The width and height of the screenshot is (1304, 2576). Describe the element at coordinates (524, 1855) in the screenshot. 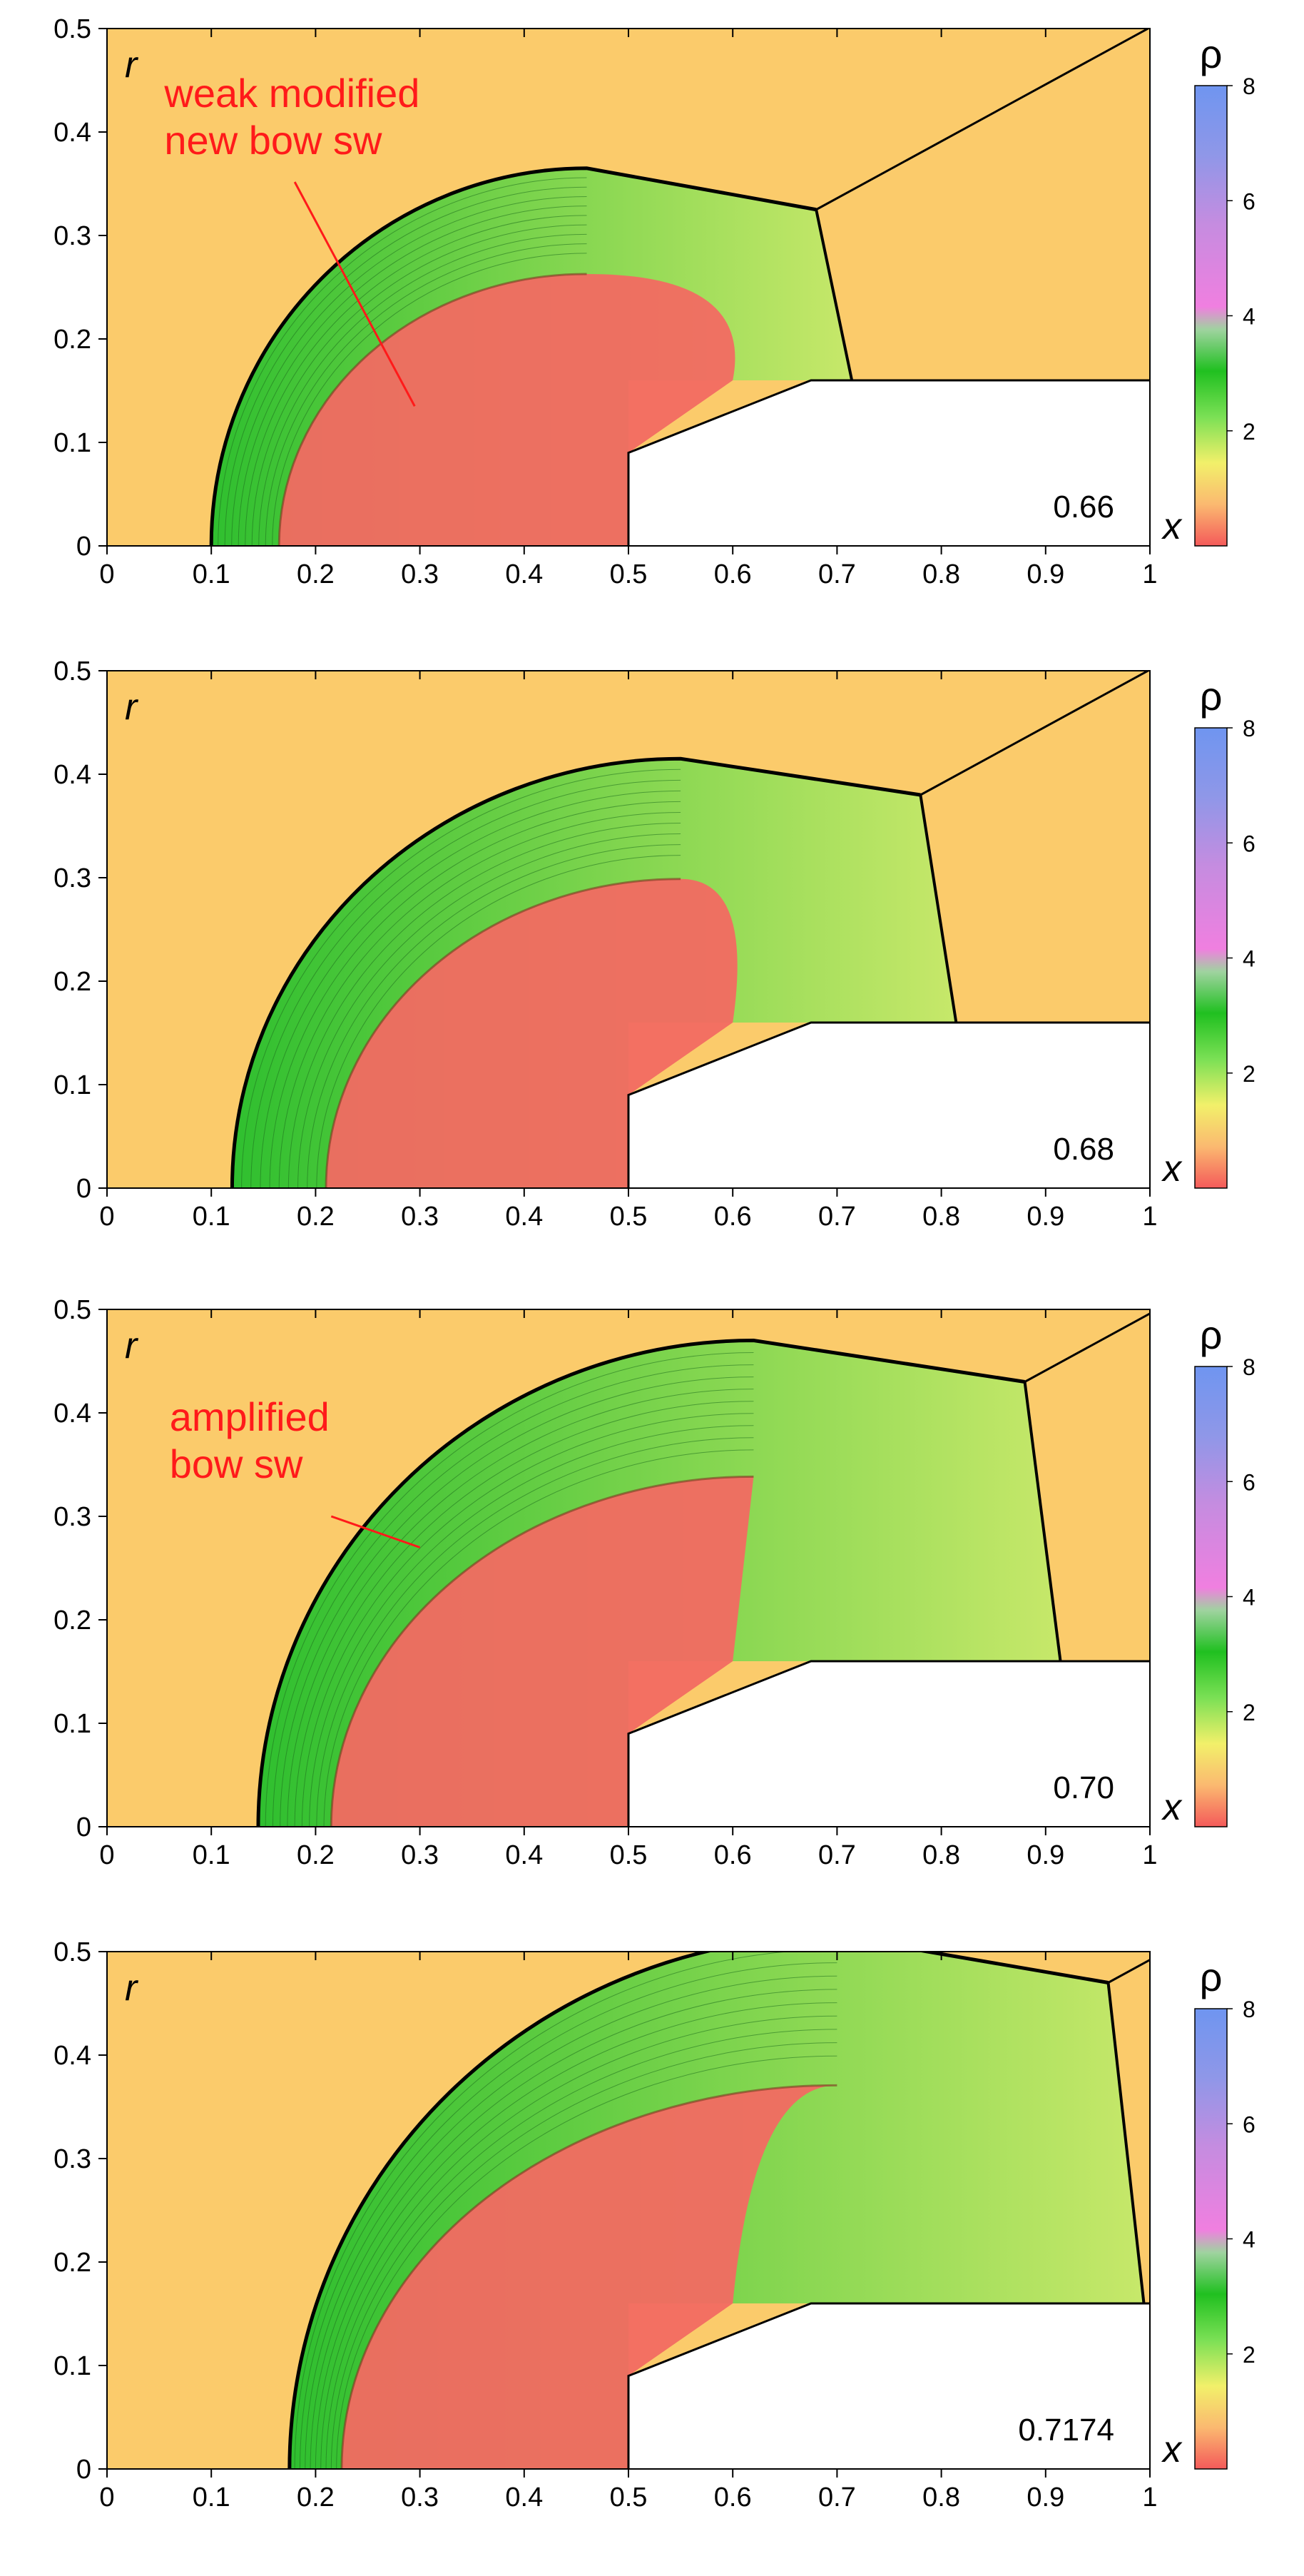

I see `x-tick-label: 0.4` at that location.